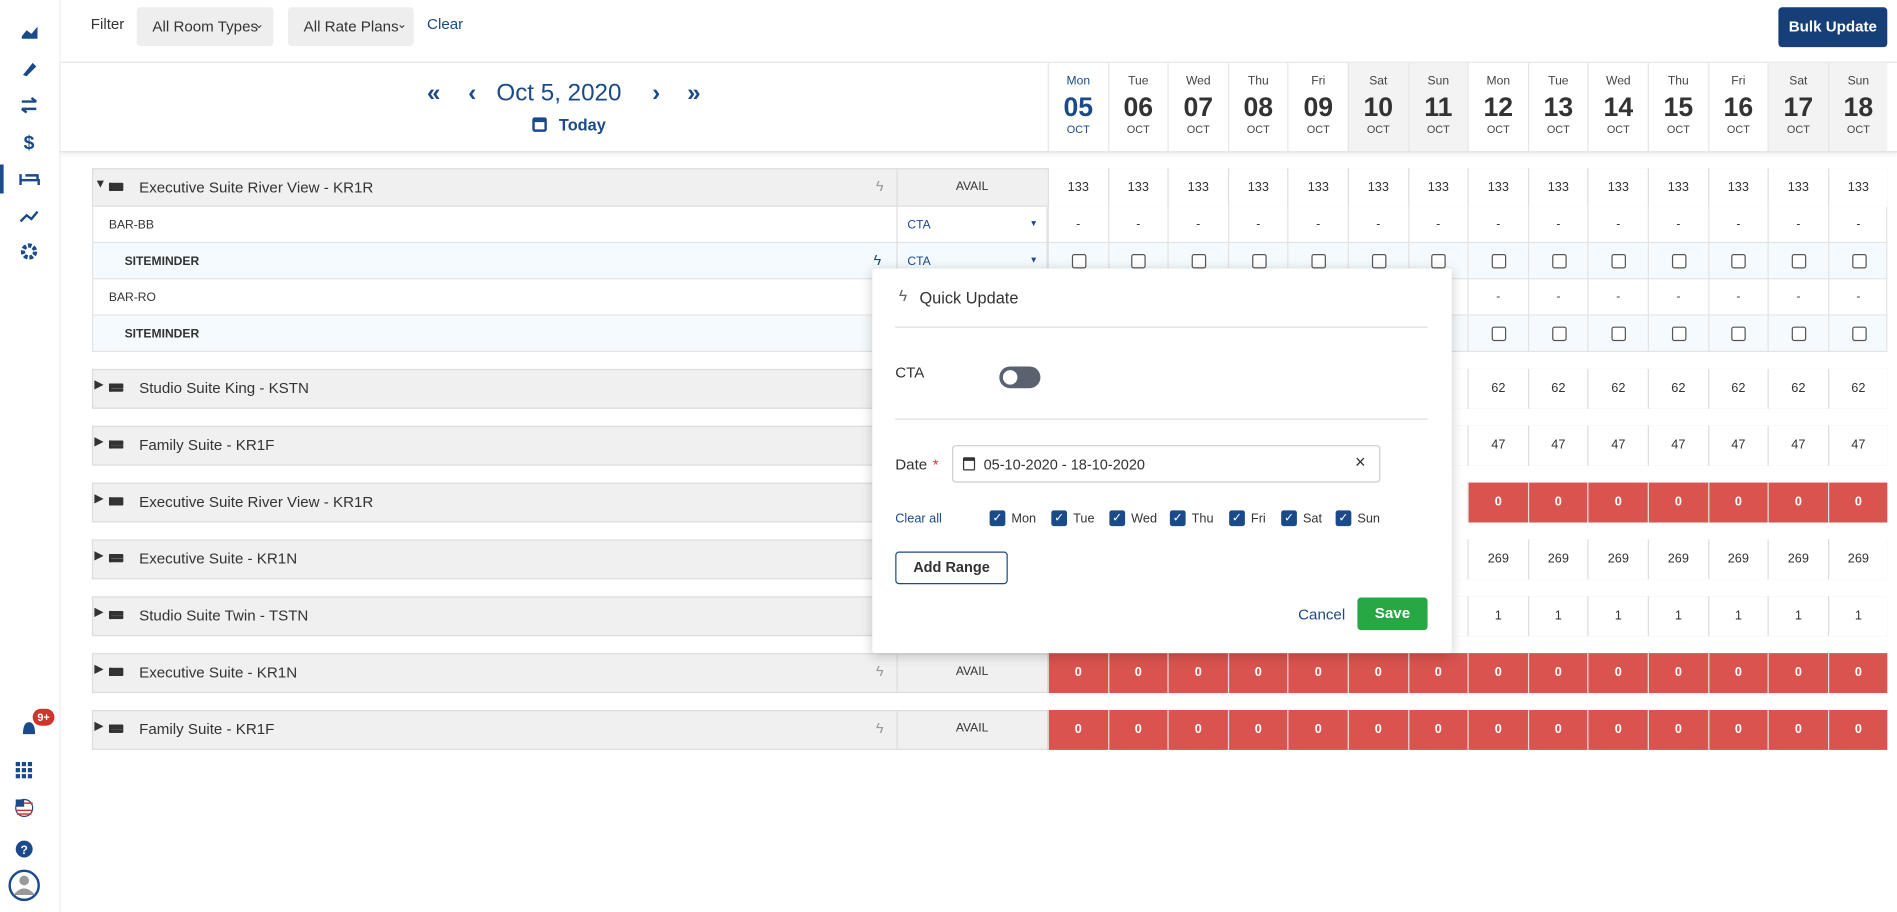 The width and height of the screenshot is (1897, 912). I want to click on rate-plans-dropdown: All Rate Plans ⌄, so click(350, 26).